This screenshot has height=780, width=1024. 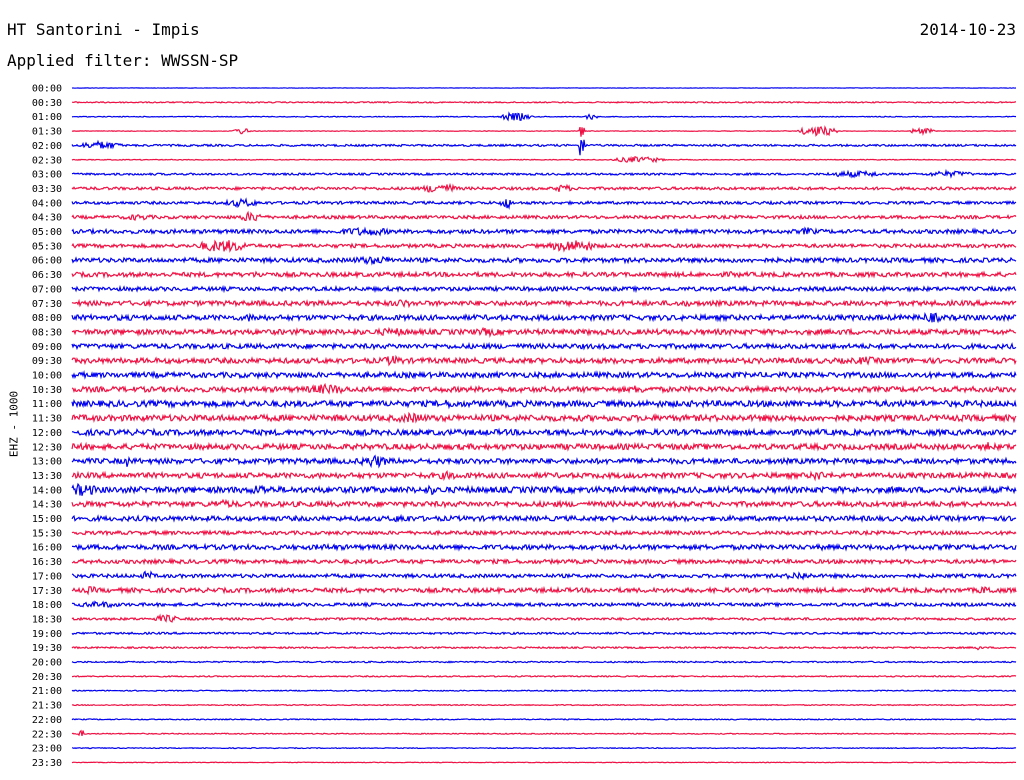 I want to click on time-tick-label: 22:00, so click(x=47, y=720).